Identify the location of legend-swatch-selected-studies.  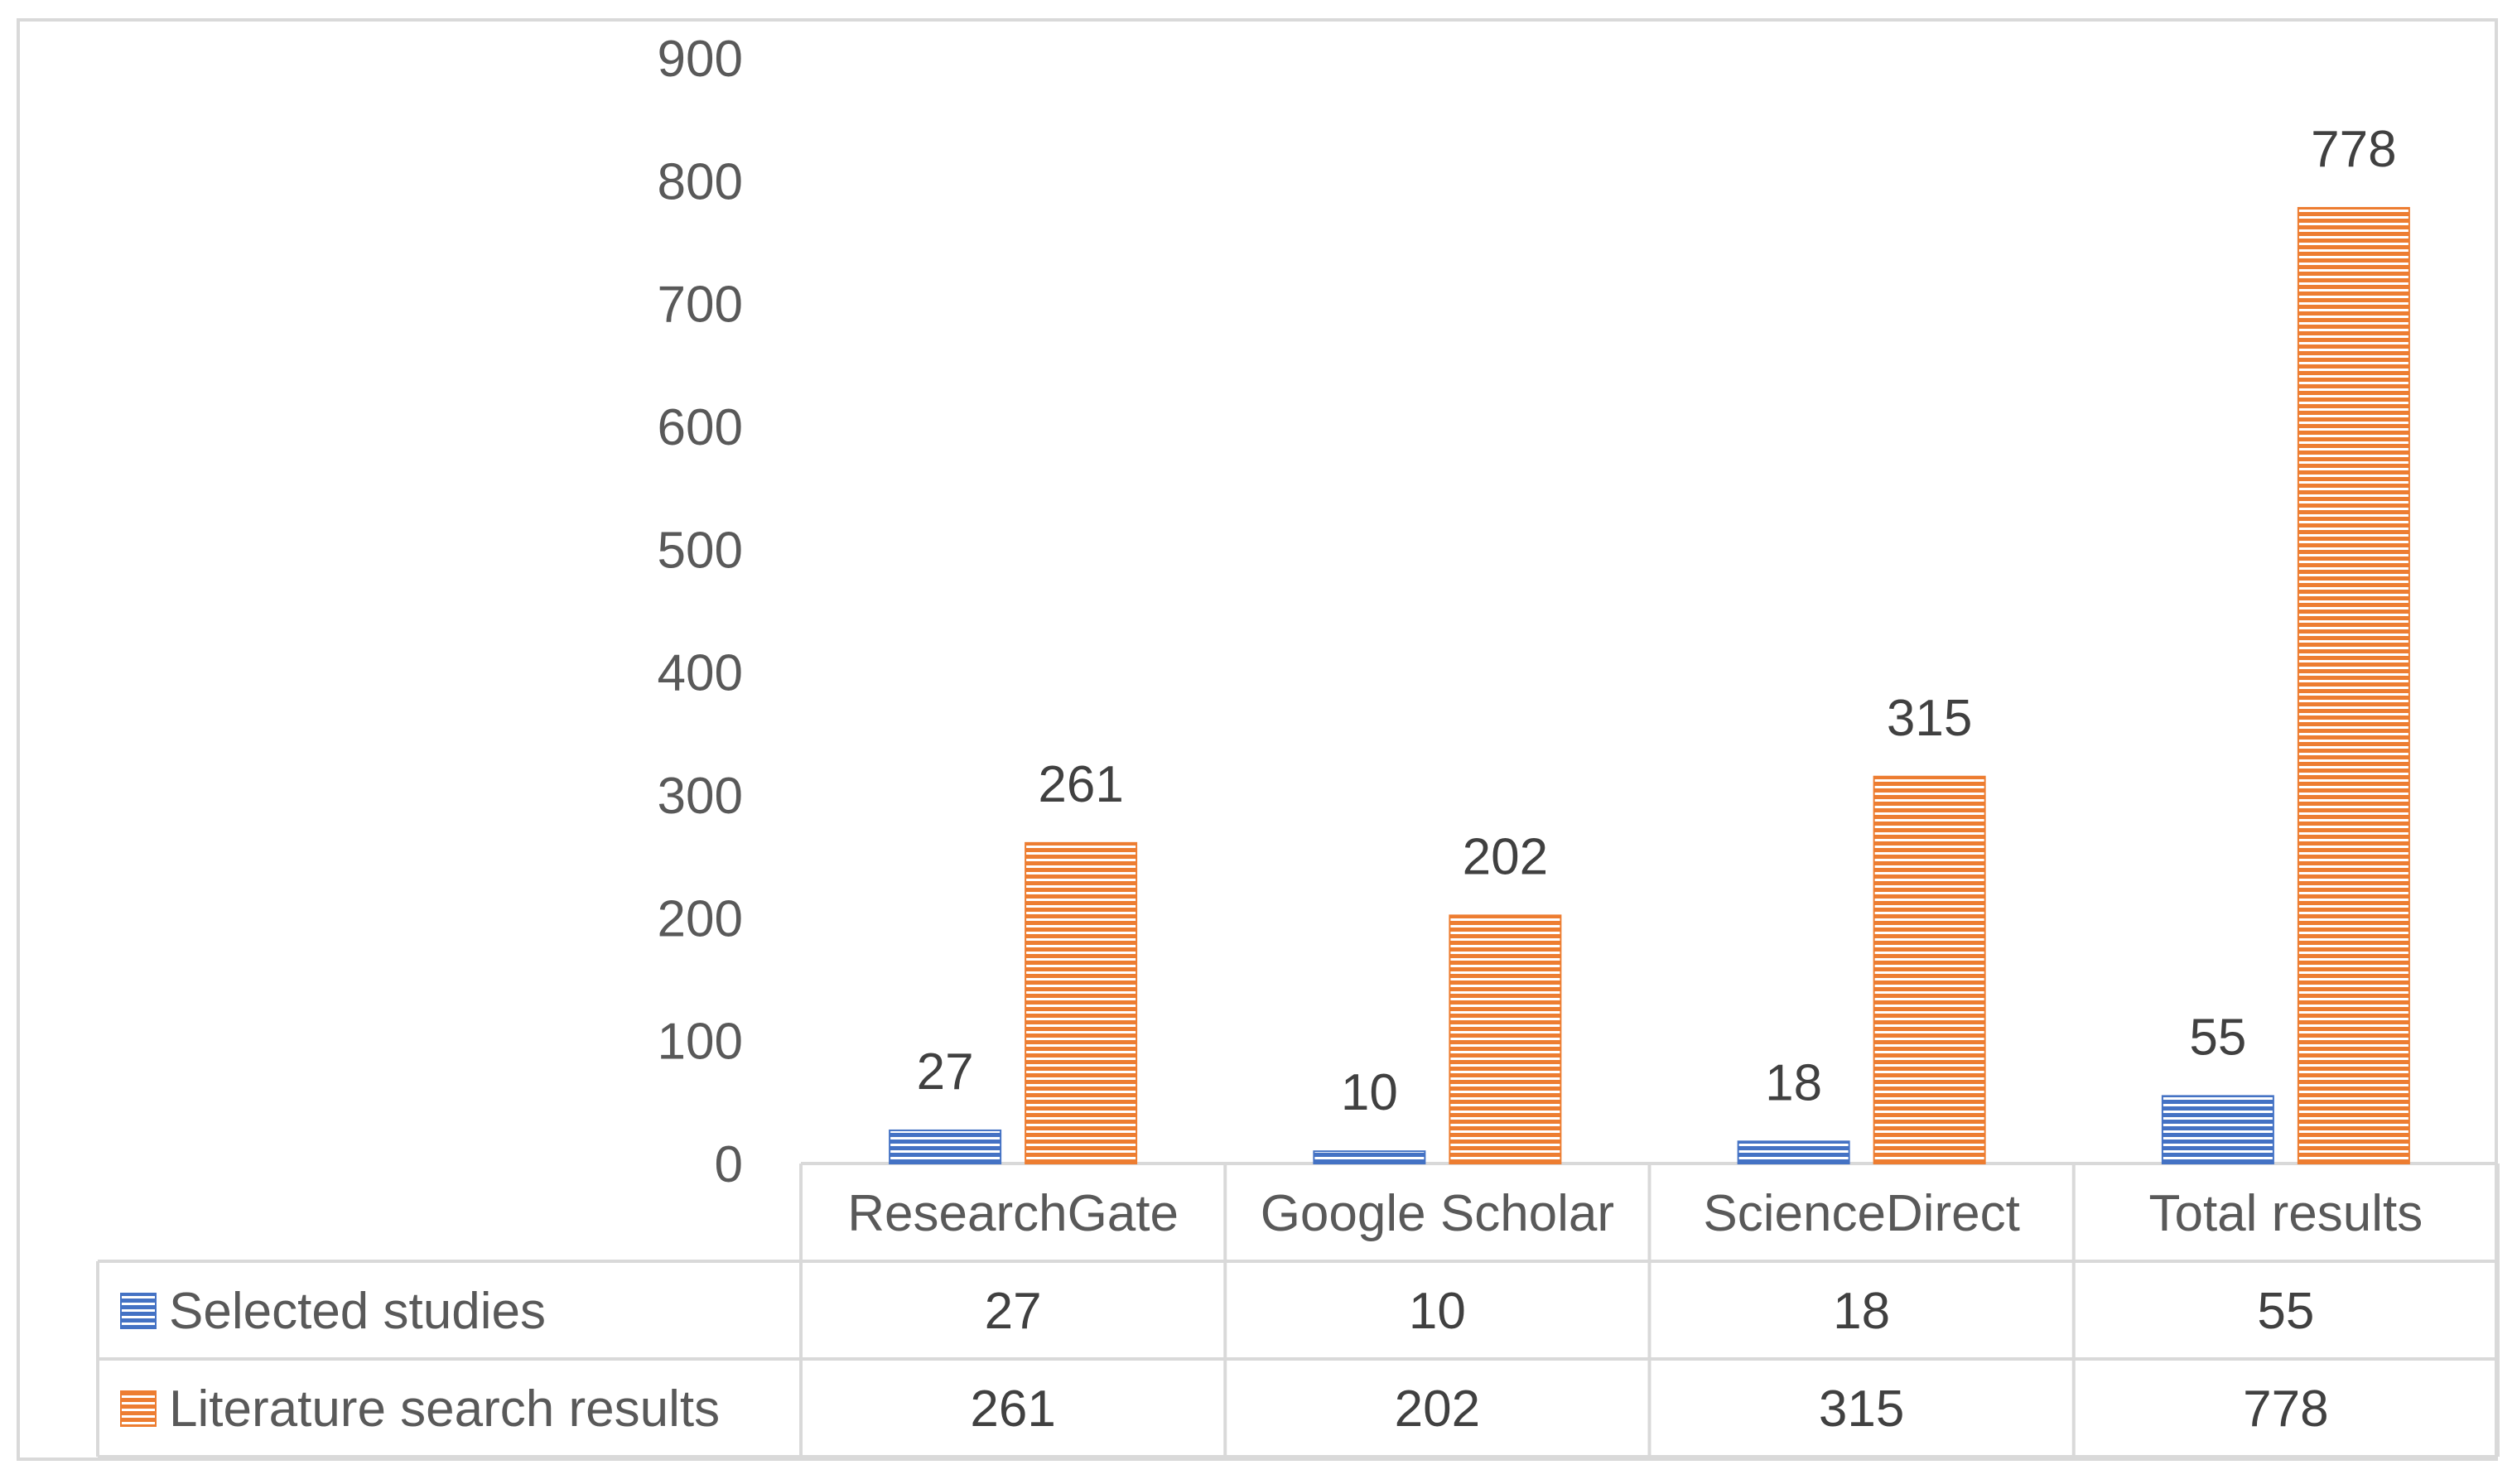
(138, 1311).